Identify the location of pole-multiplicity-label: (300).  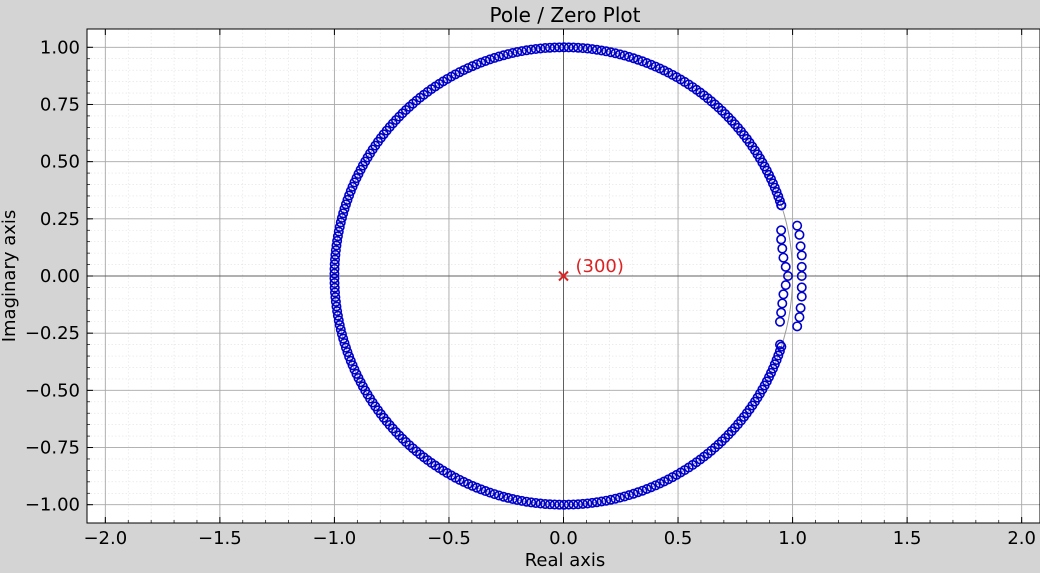
(600, 266).